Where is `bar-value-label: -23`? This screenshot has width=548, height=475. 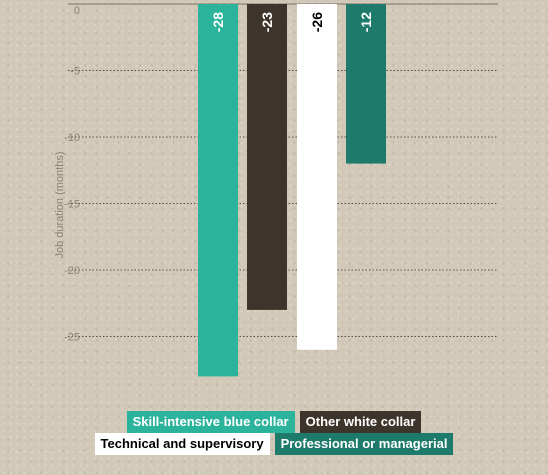
bar-value-label: -23 is located at coordinates (267, 22).